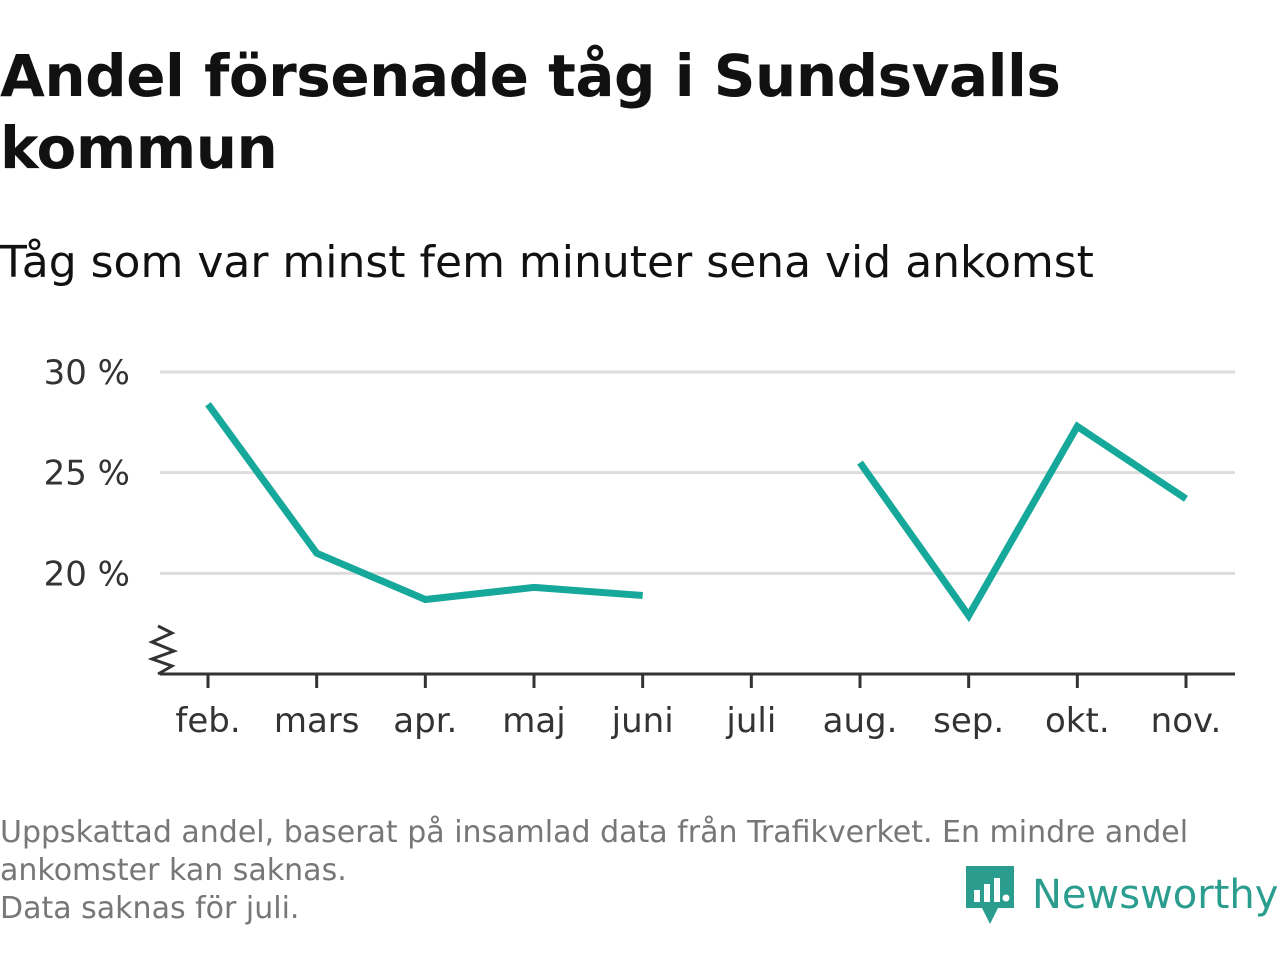 The image size is (1280, 960). I want to click on x-axis, so click(691, 656).